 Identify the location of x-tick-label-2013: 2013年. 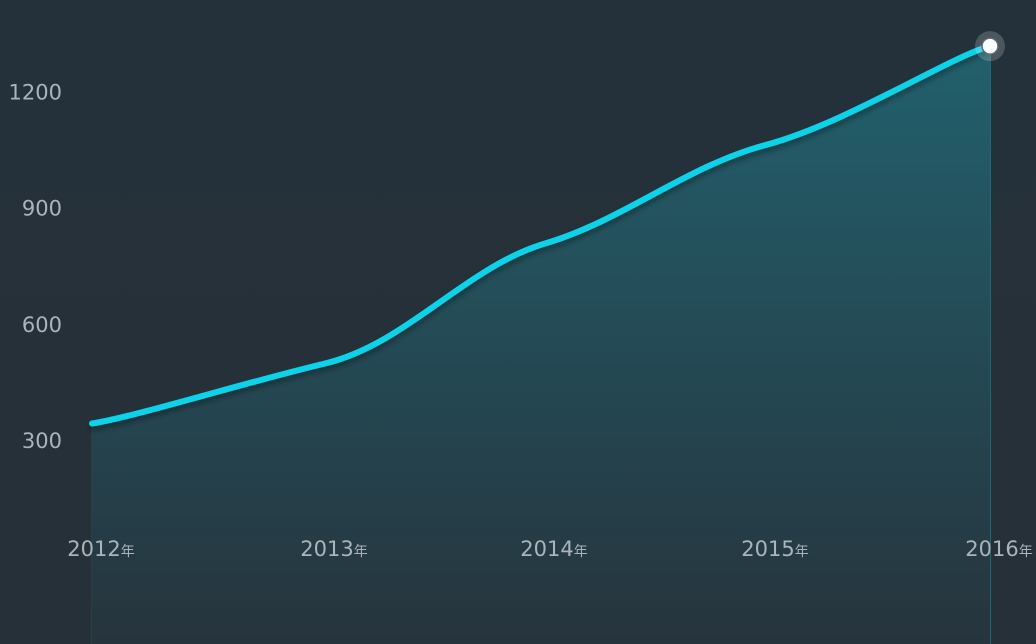
(333, 549).